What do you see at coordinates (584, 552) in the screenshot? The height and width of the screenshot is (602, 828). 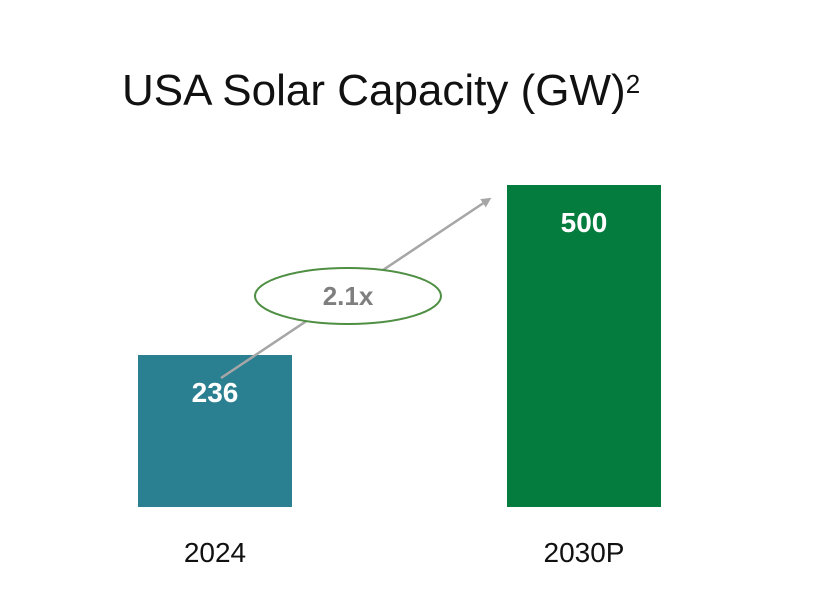 I see `category-label-2030P: 2030P` at bounding box center [584, 552].